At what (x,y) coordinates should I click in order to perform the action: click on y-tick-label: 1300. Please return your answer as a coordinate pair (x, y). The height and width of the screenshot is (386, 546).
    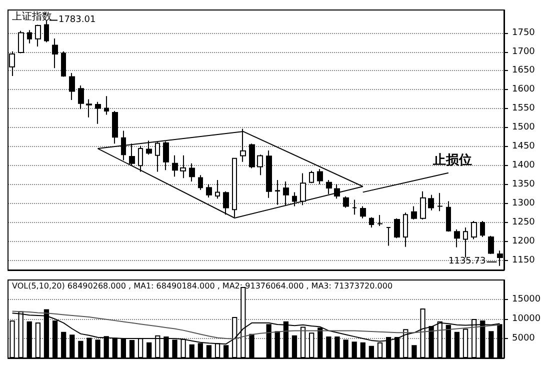
    Looking at the image, I should click on (524, 203).